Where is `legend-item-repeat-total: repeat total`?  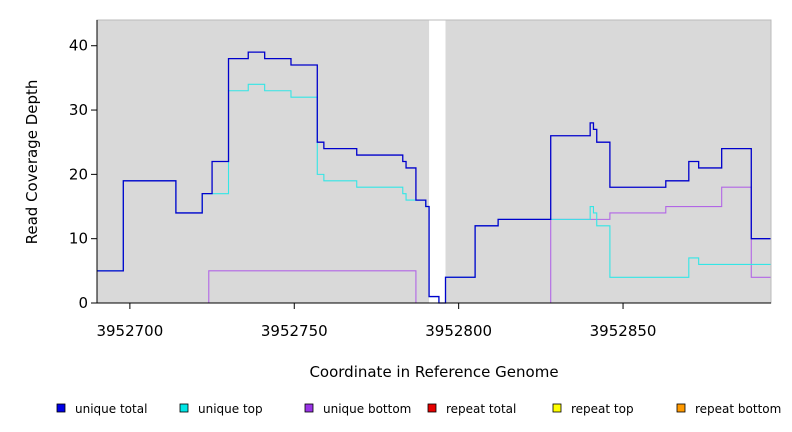 legend-item-repeat-total: repeat total is located at coordinates (471, 409).